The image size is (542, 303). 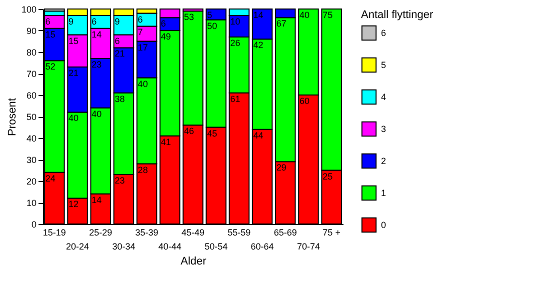 I want to click on data-label: 7, so click(x=140, y=32).